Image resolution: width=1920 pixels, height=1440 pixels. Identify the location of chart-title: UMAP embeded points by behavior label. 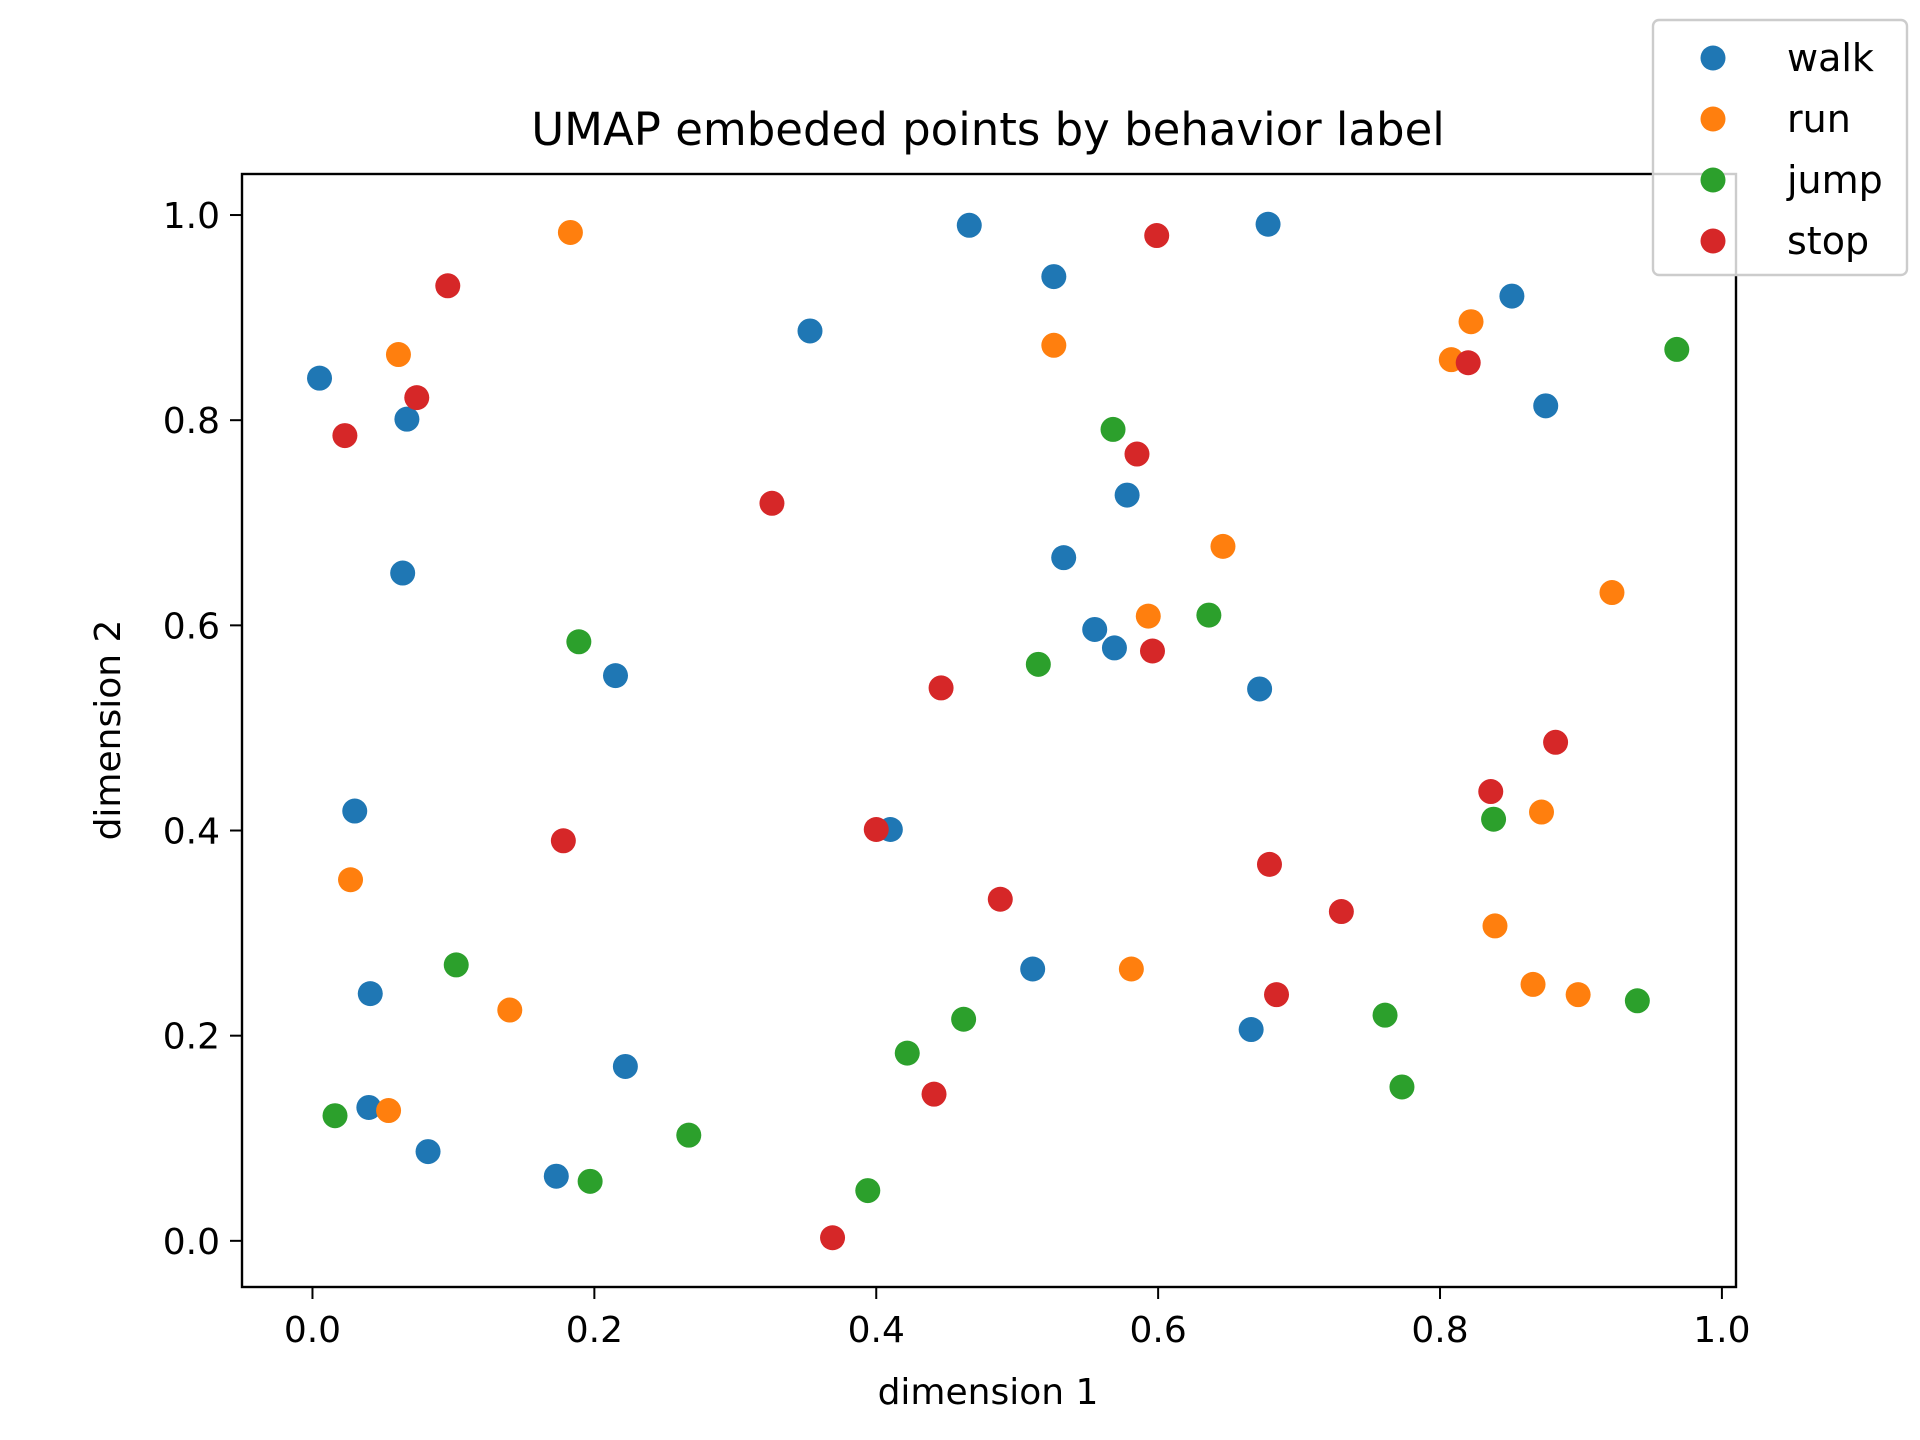
(988, 129).